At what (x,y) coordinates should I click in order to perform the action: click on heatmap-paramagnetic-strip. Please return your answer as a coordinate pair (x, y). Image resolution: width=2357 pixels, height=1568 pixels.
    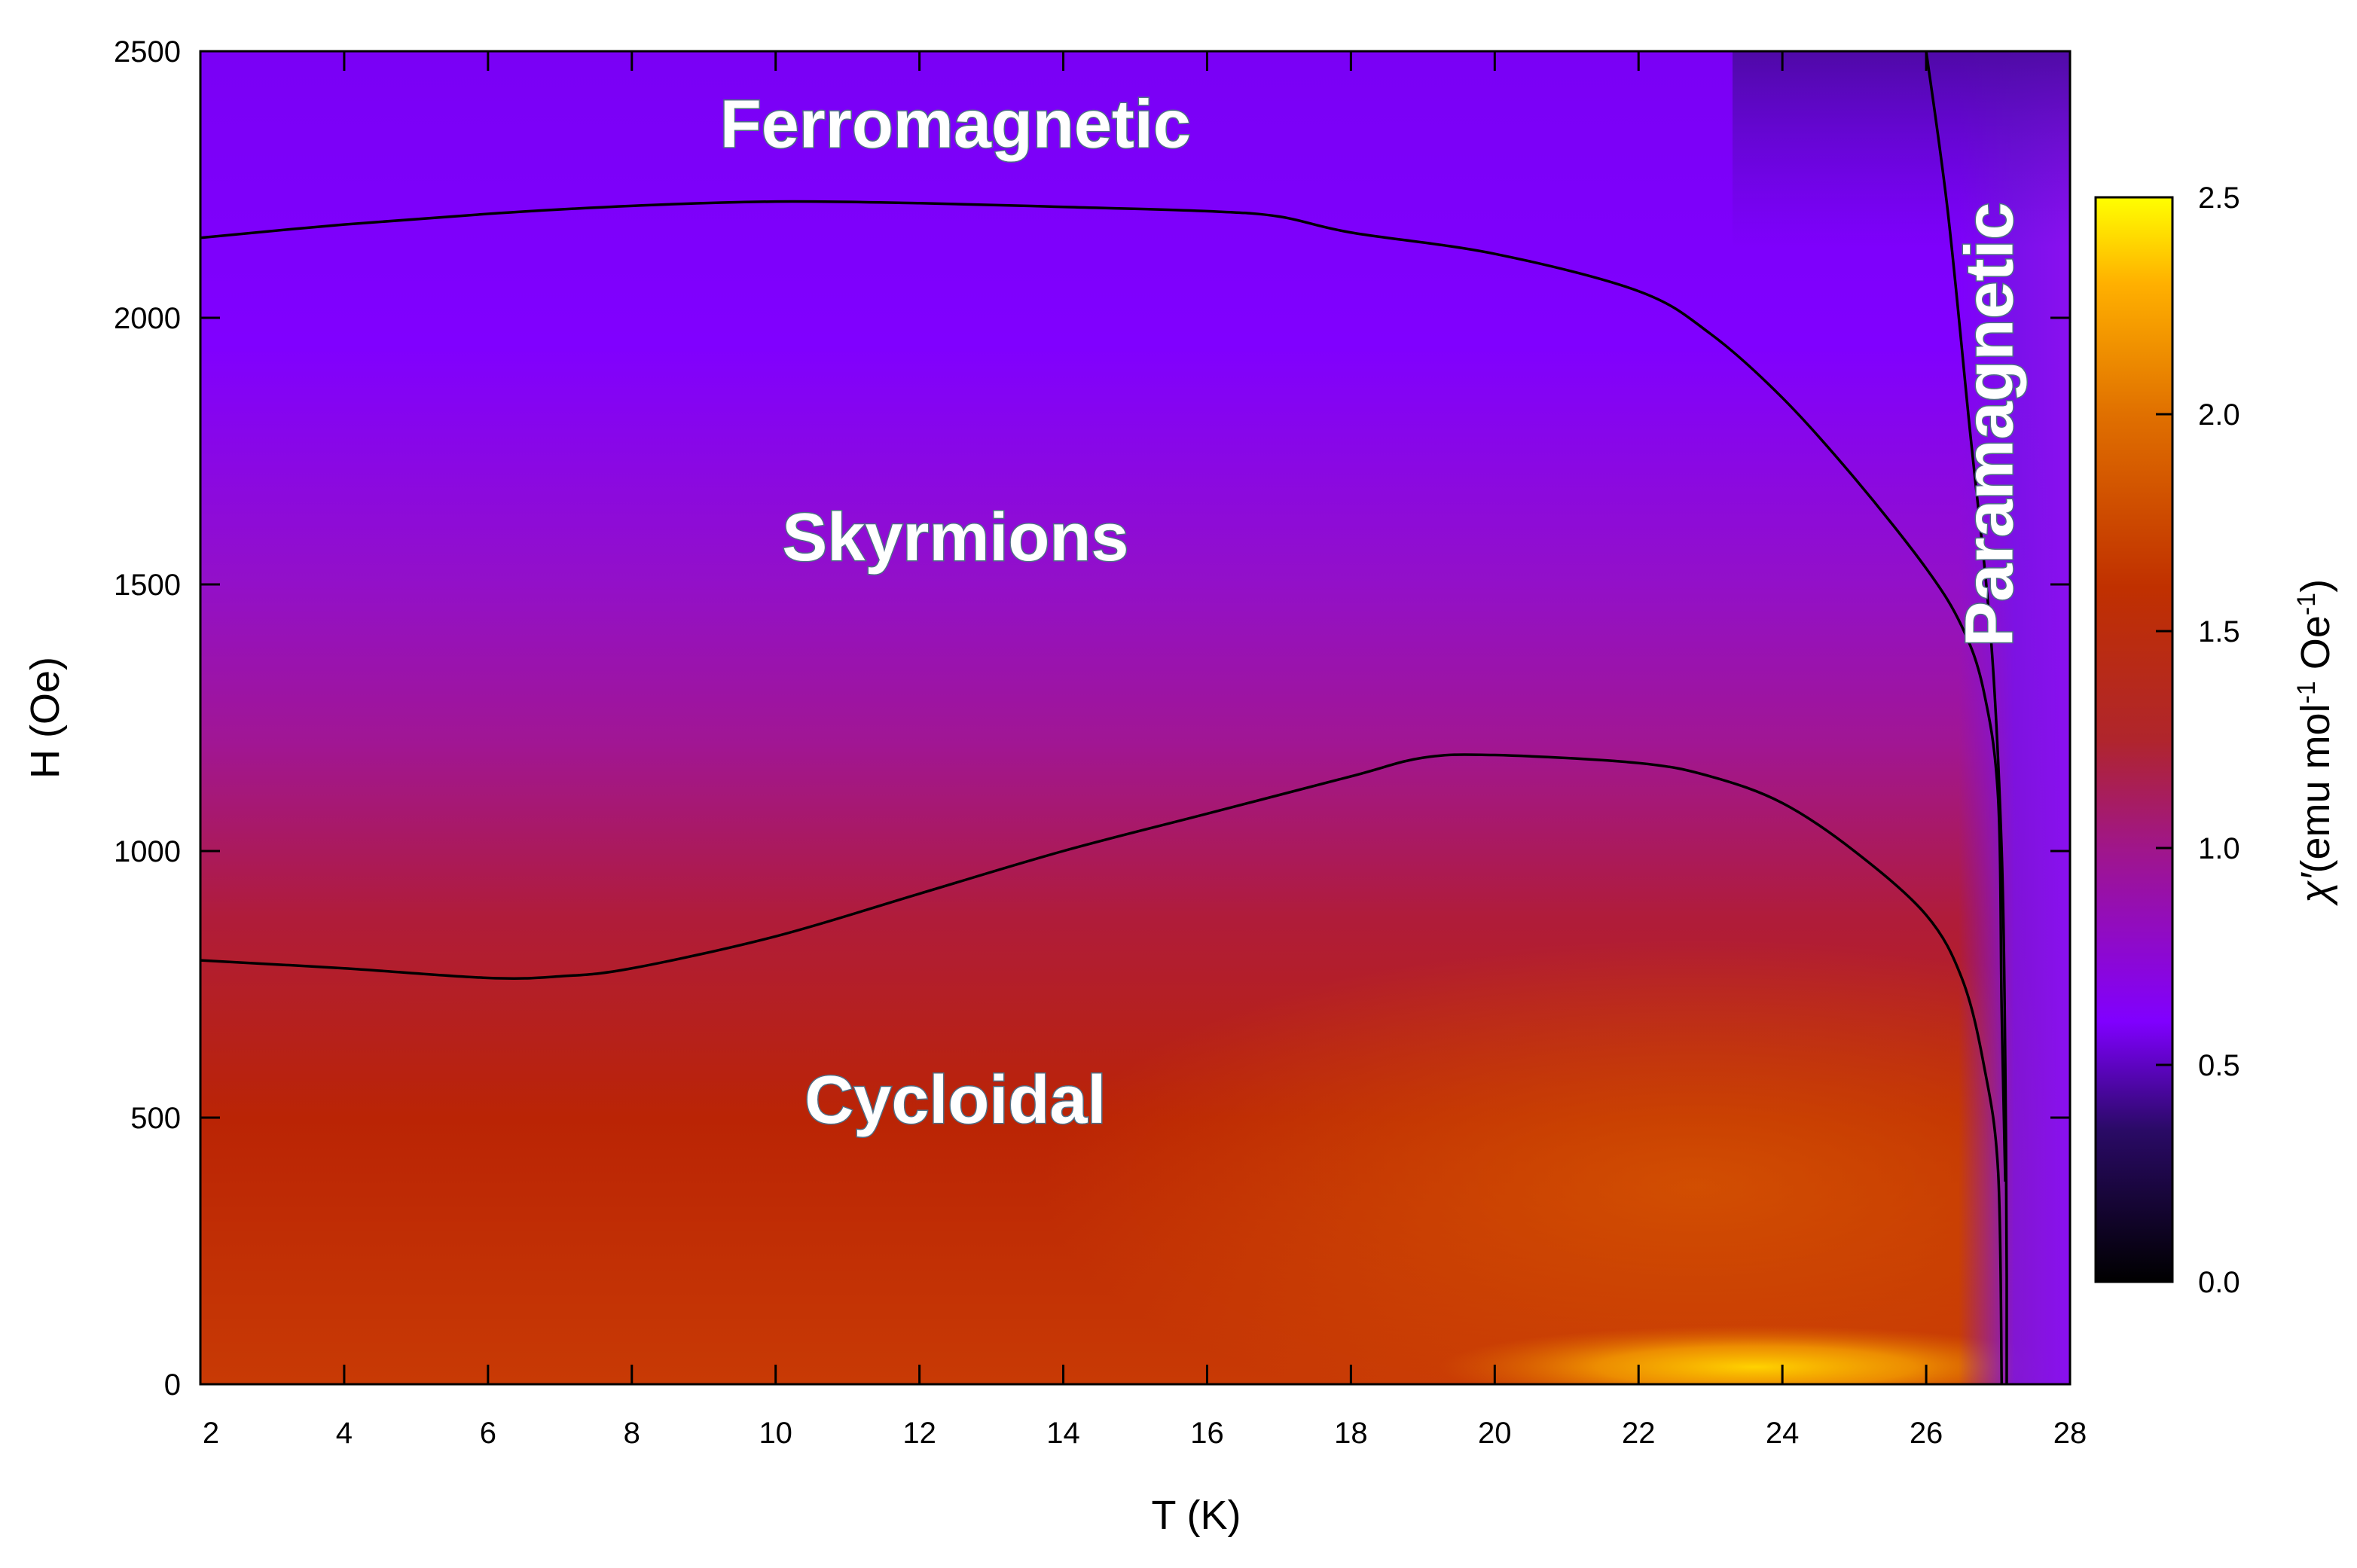
    Looking at the image, I should click on (2015, 718).